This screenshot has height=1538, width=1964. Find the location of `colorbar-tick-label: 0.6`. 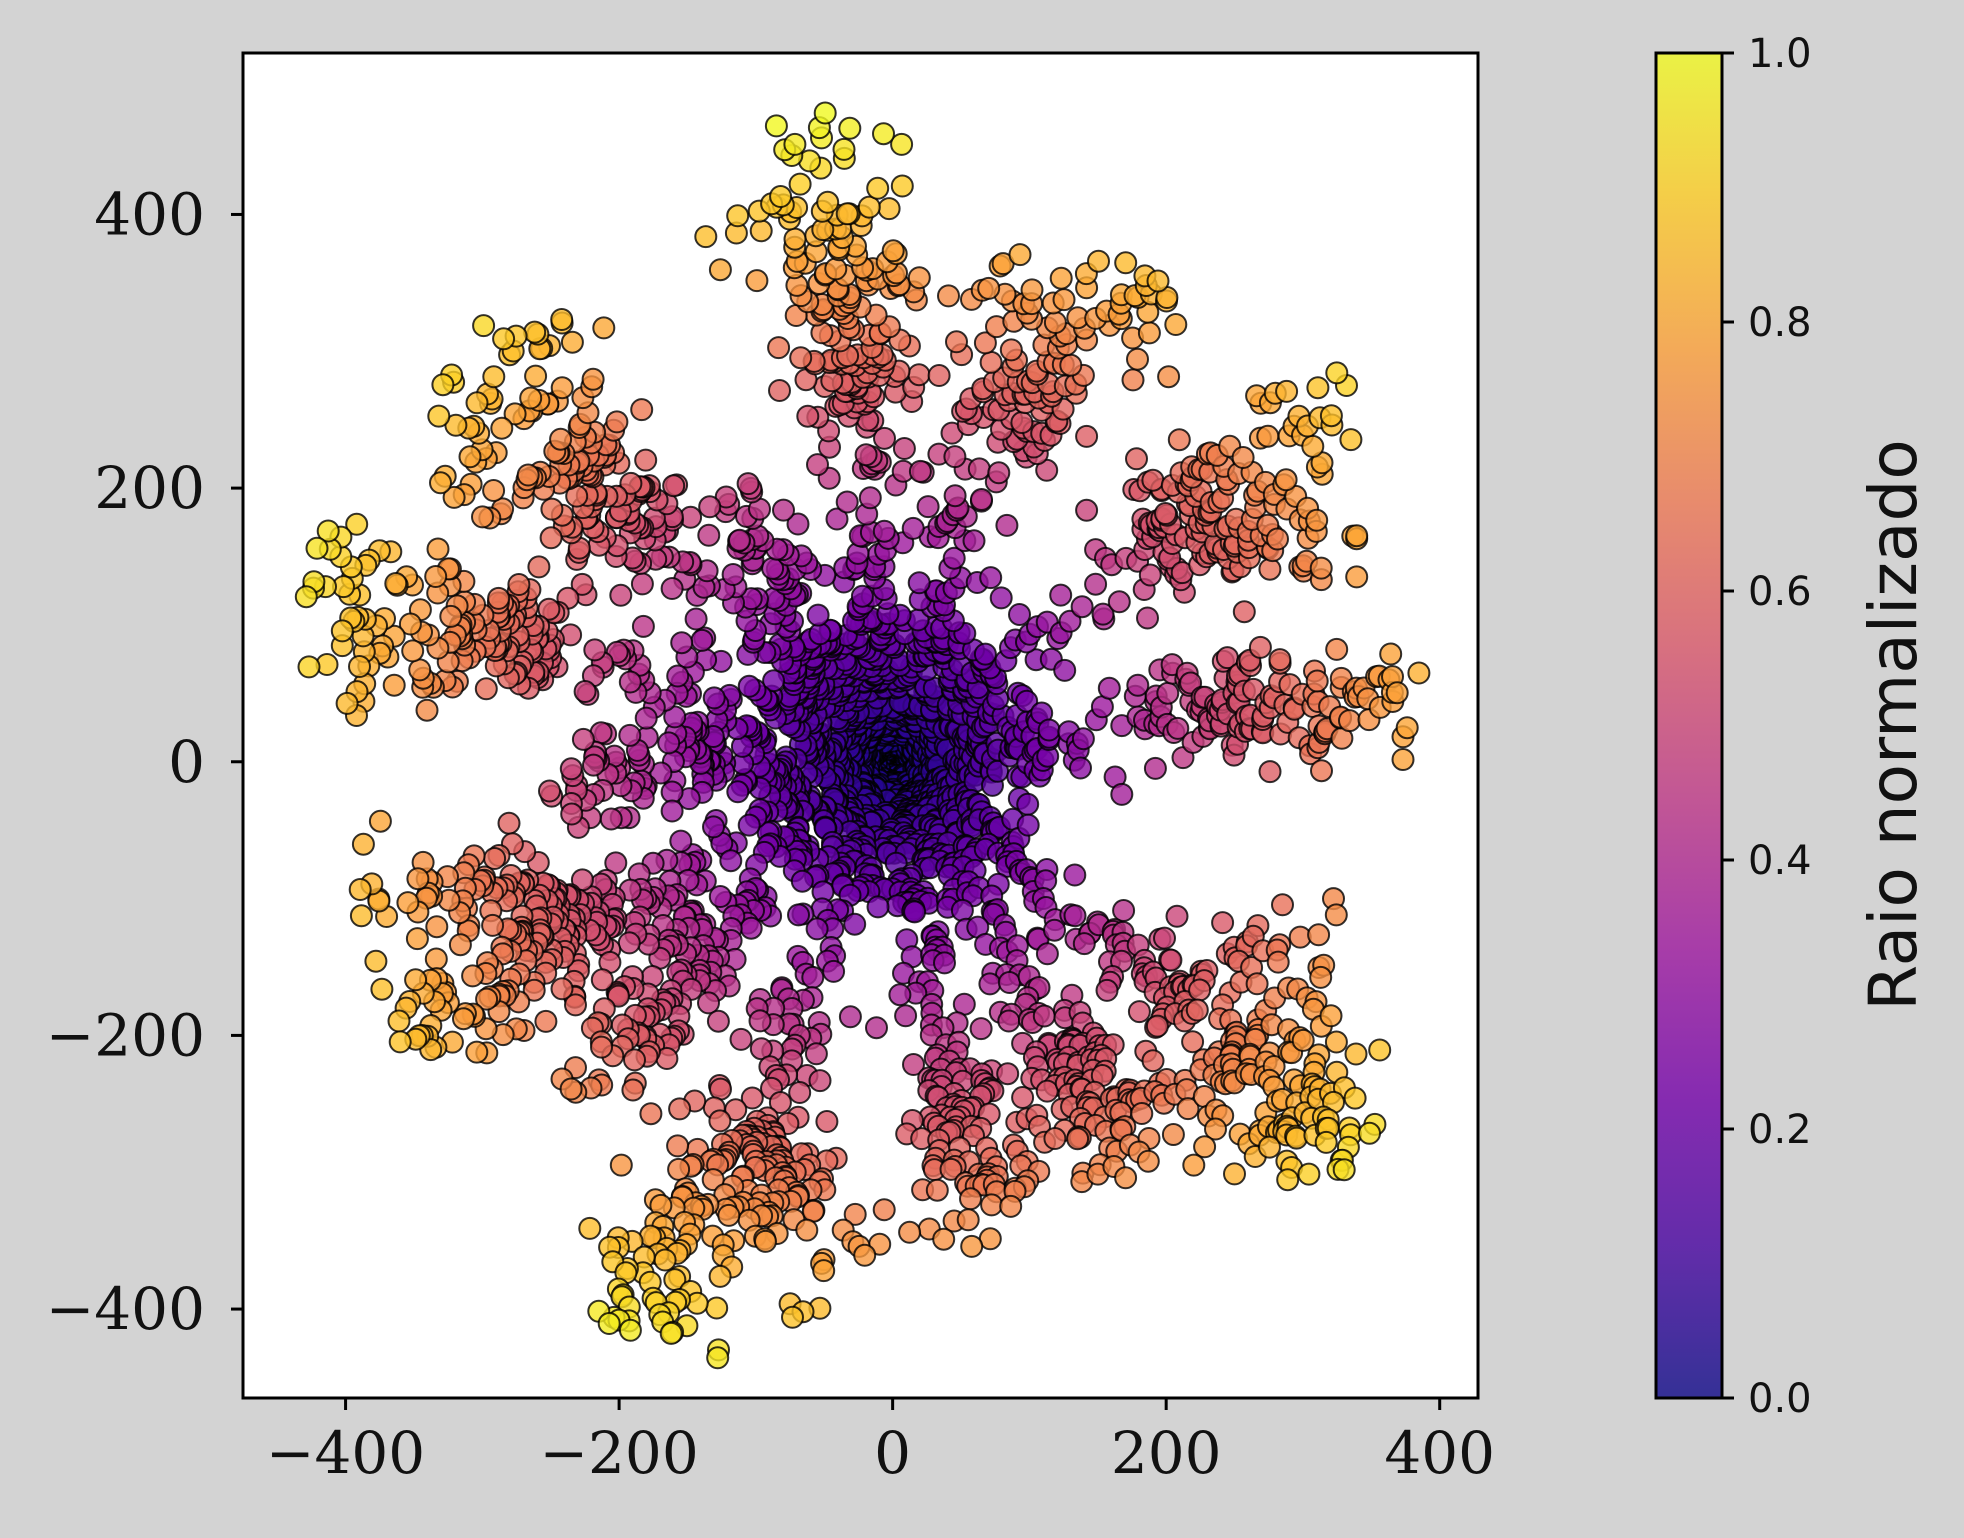

colorbar-tick-label: 0.6 is located at coordinates (1780, 592).